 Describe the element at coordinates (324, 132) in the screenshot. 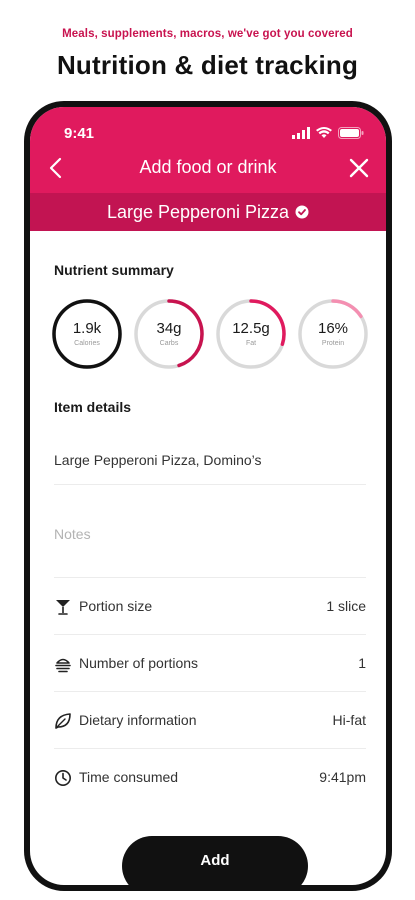

I see `wifi-icon` at that location.